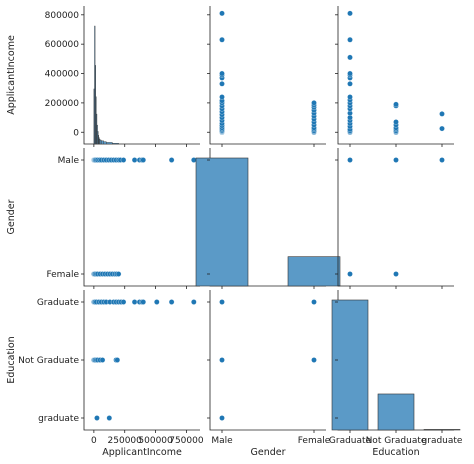 This screenshot has width=474, height=464. What do you see at coordinates (142, 452) in the screenshot?
I see `x-axis-label: ApplicantIncome` at bounding box center [142, 452].